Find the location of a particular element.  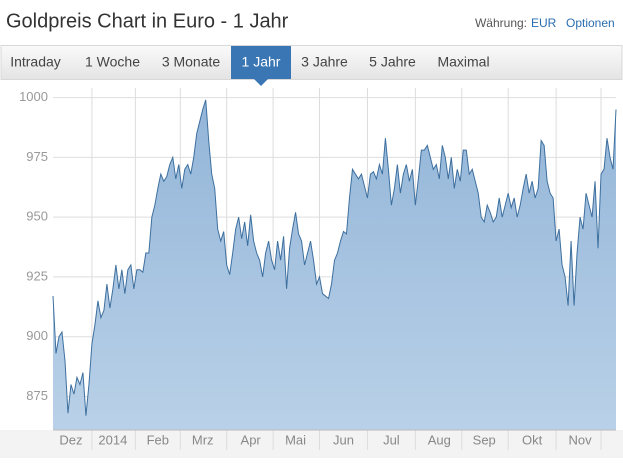

y-tick-label: 950 is located at coordinates (37, 216).